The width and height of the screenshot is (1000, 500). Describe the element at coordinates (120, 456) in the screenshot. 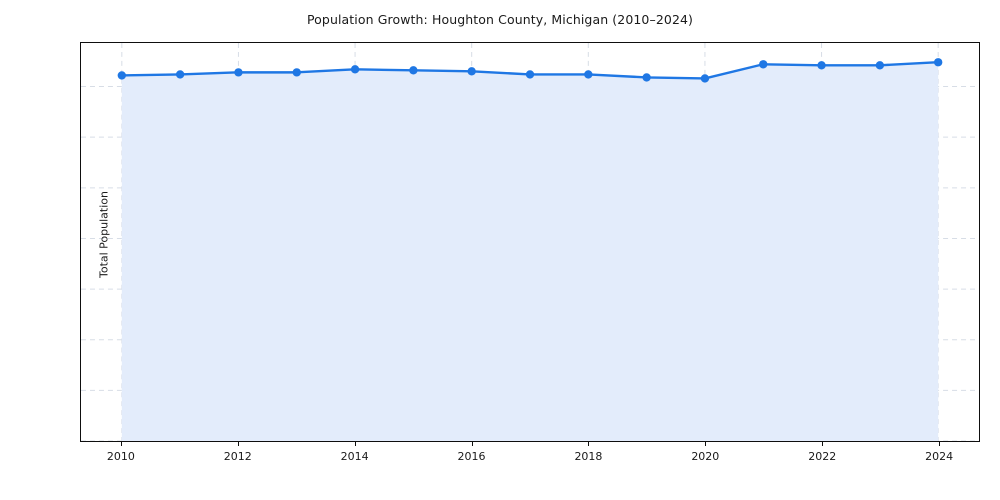

I see `x-tick-label: 2010` at that location.